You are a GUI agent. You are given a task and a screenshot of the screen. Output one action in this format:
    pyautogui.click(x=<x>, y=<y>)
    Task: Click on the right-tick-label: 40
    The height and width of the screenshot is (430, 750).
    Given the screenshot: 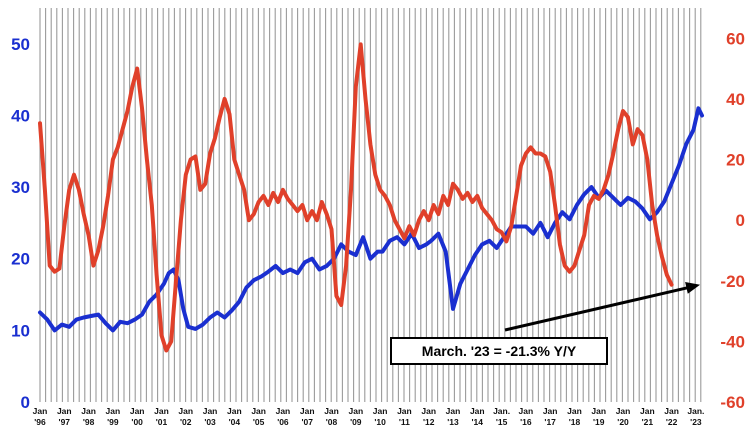 What is the action you would take?
    pyautogui.click(x=735, y=99)
    